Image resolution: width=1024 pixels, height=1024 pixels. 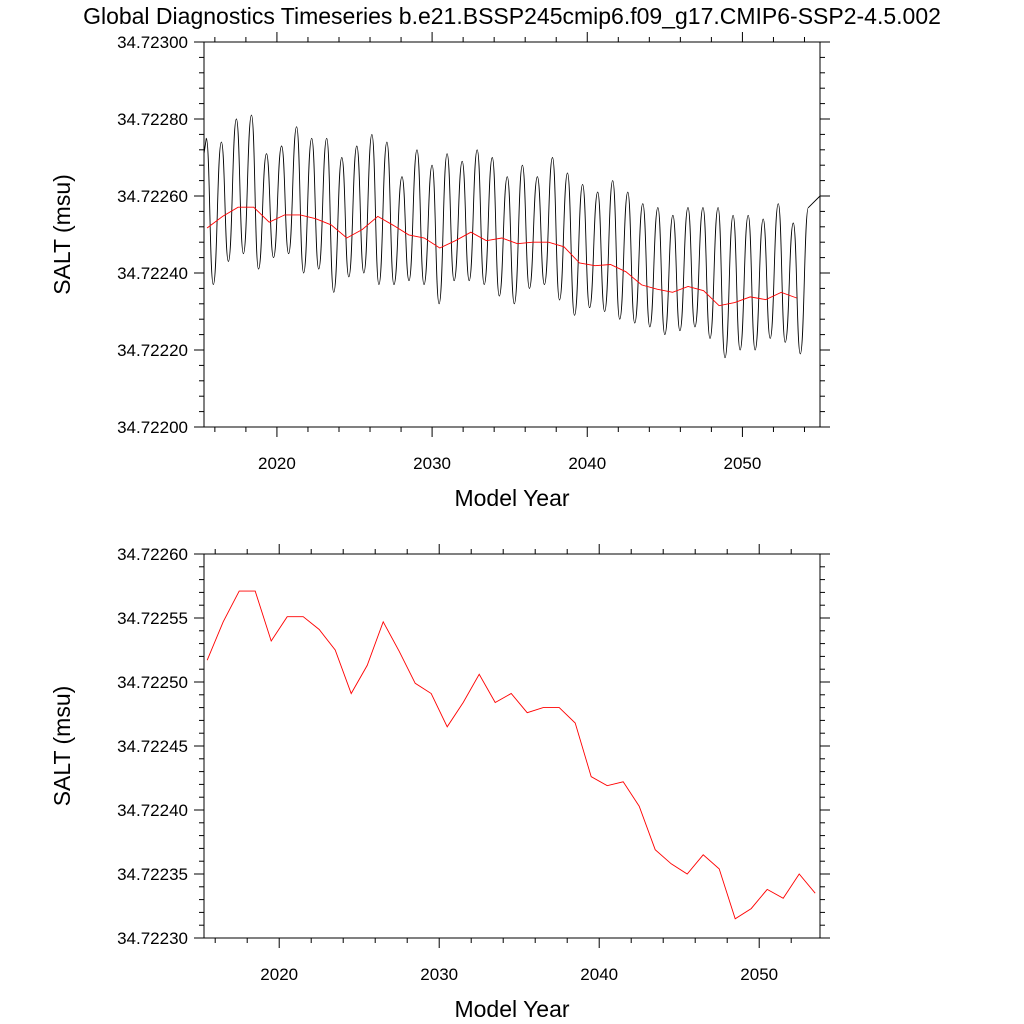 What do you see at coordinates (152, 938) in the screenshot?
I see `y-tick-label: 34.72230` at bounding box center [152, 938].